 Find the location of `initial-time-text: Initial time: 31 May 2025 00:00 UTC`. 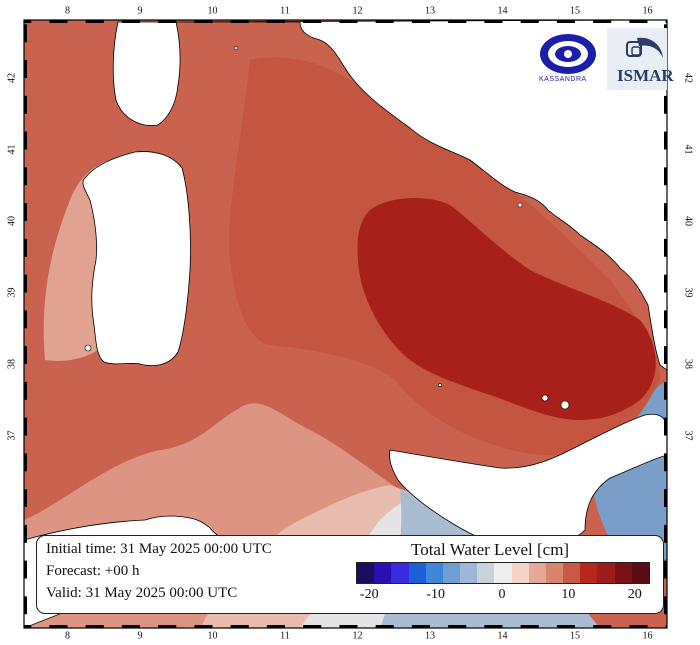

initial-time-text: Initial time: 31 May 2025 00:00 UTC is located at coordinates (159, 549).